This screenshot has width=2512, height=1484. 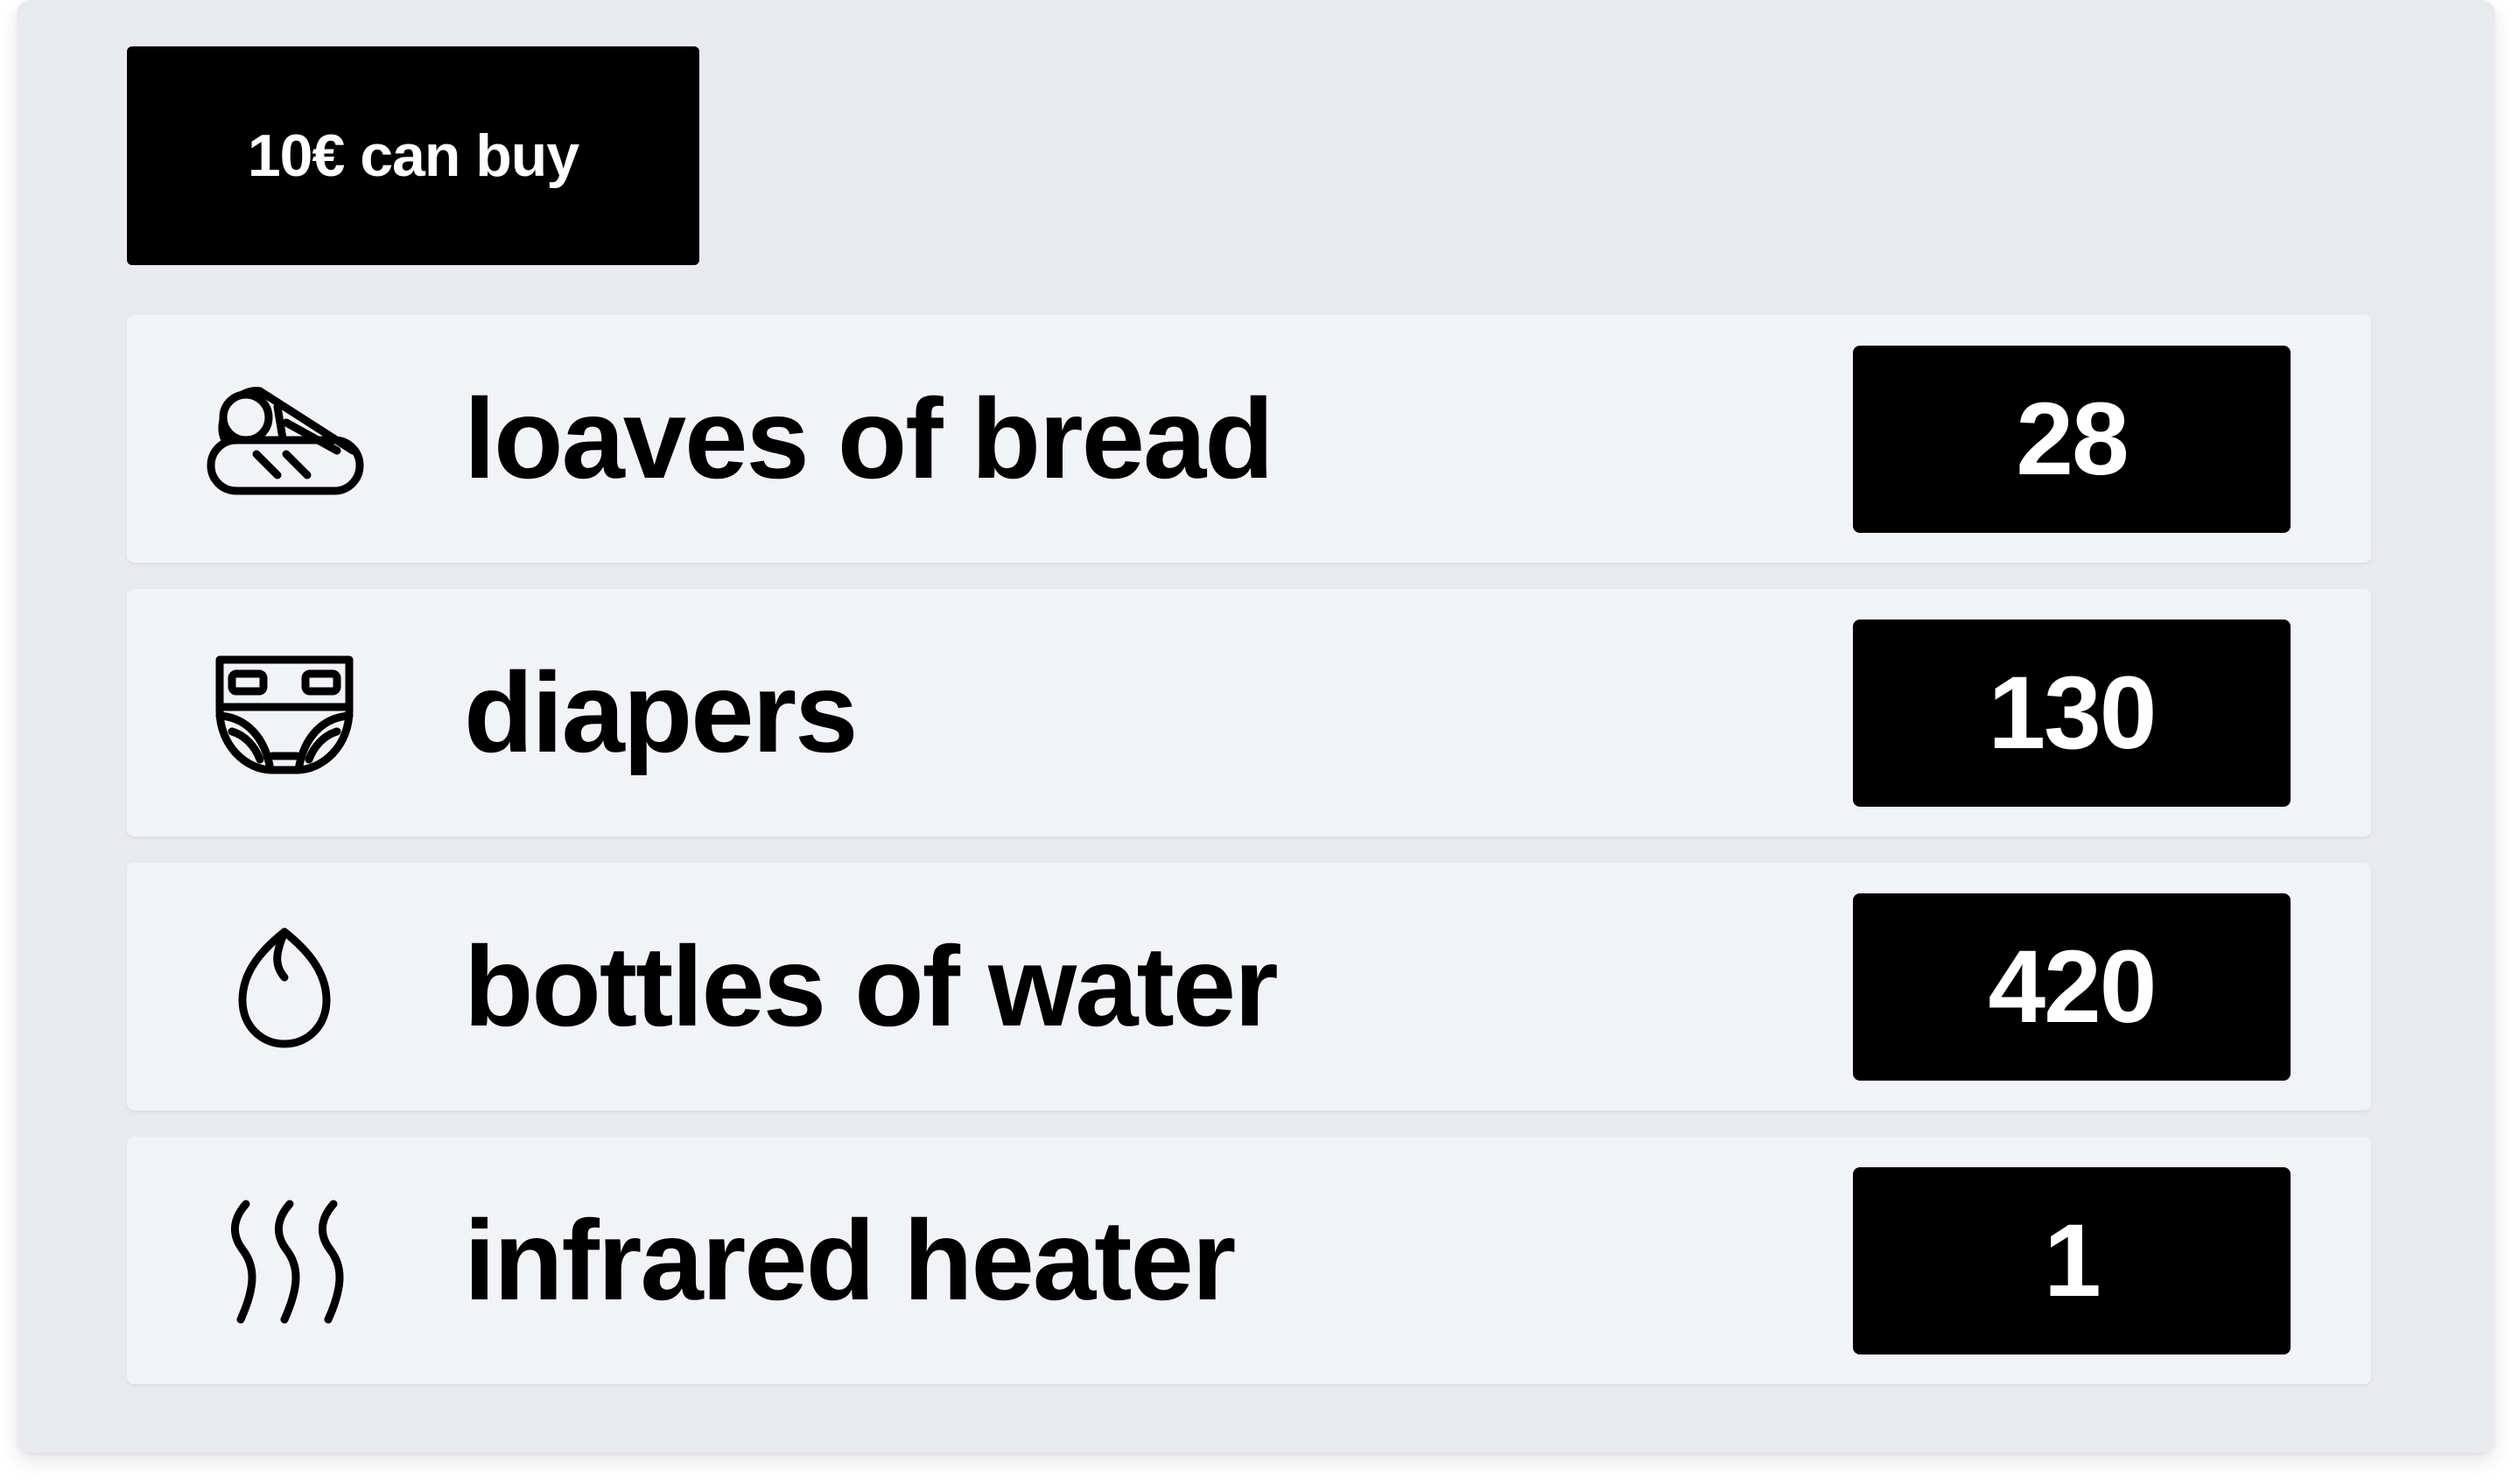 I want to click on item-value: 28, so click(x=2072, y=439).